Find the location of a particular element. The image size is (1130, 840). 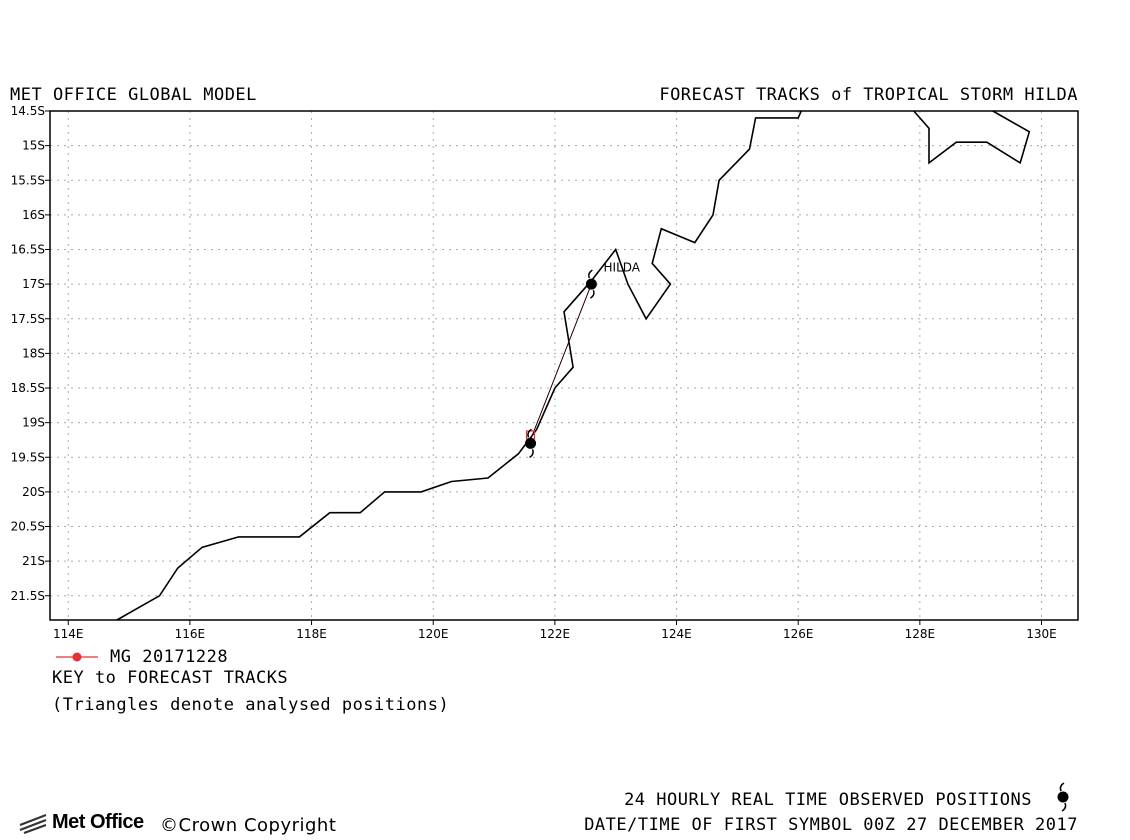

observed-positions-label: 24 HOURLY REAL TIME OBSERVED POSITIONS is located at coordinates (828, 800).